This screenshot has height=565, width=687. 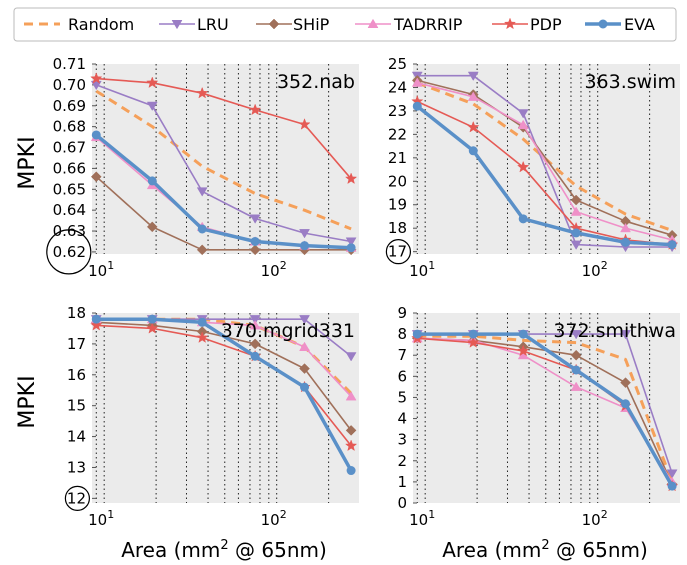 What do you see at coordinates (546, 24) in the screenshot?
I see `legend-label: PDP` at bounding box center [546, 24].